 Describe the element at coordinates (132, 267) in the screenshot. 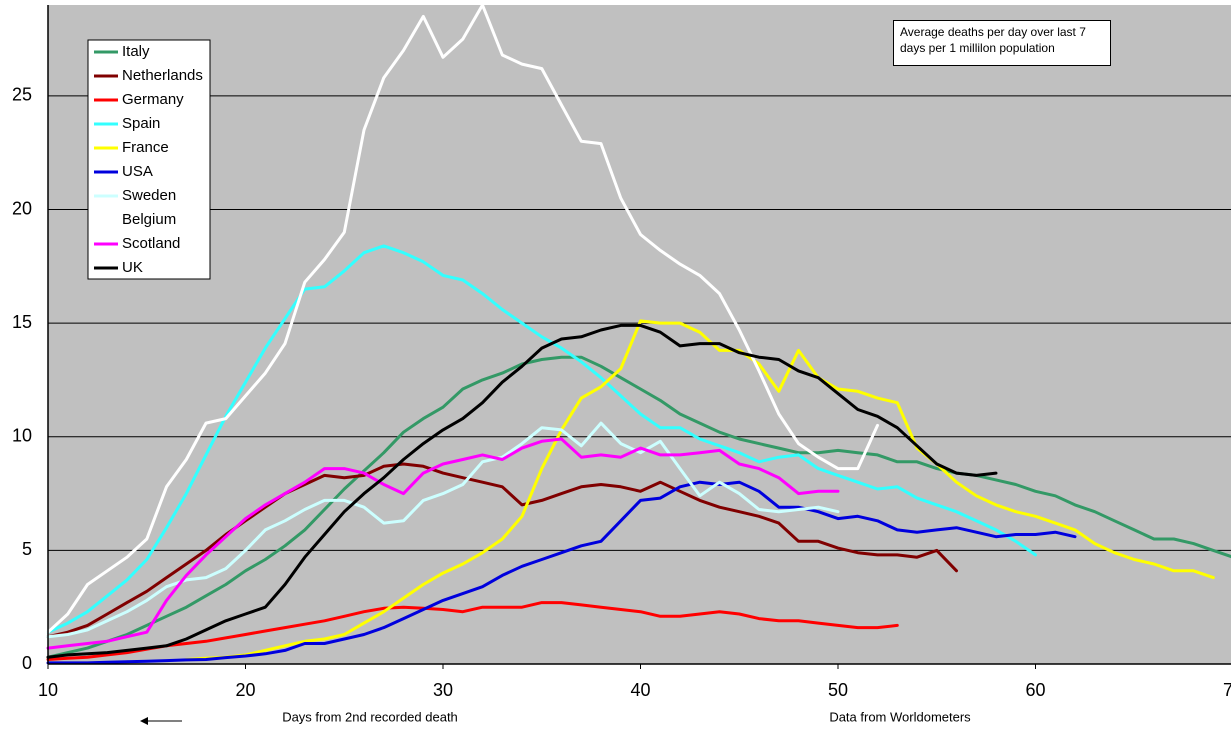

I see `legend-label: UK` at that location.